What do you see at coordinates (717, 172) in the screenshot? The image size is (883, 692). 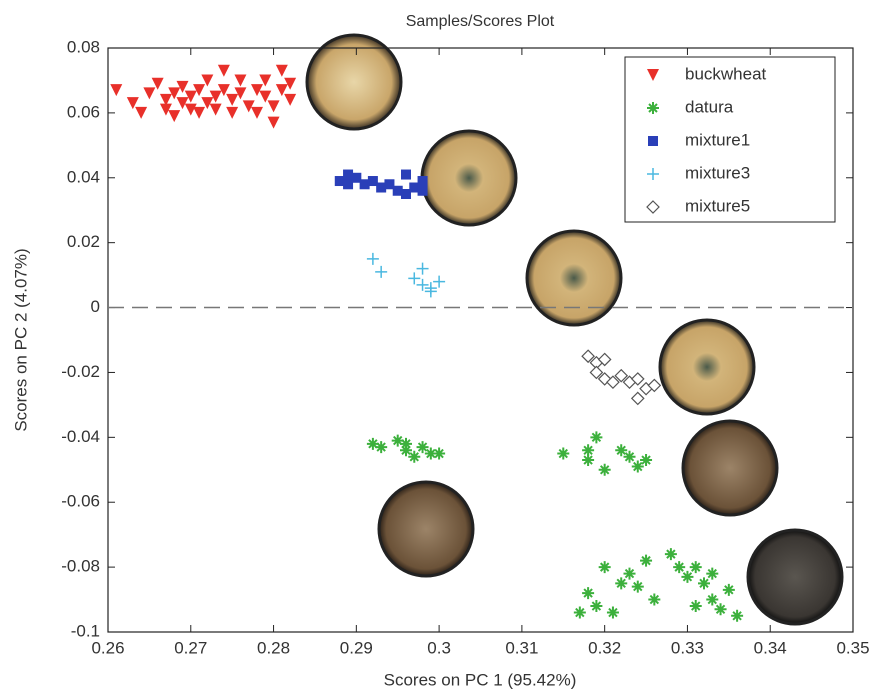 I see `legend-label: mixture3` at bounding box center [717, 172].